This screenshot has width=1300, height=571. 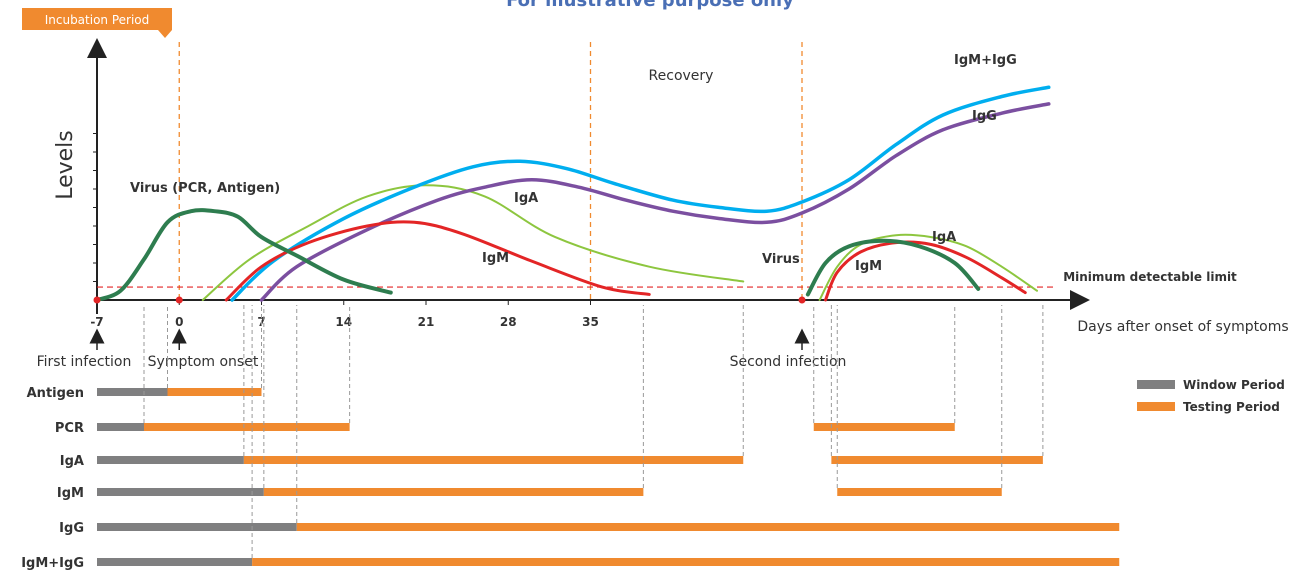 I want to click on curve-label-5: IgM, so click(x=868, y=266).